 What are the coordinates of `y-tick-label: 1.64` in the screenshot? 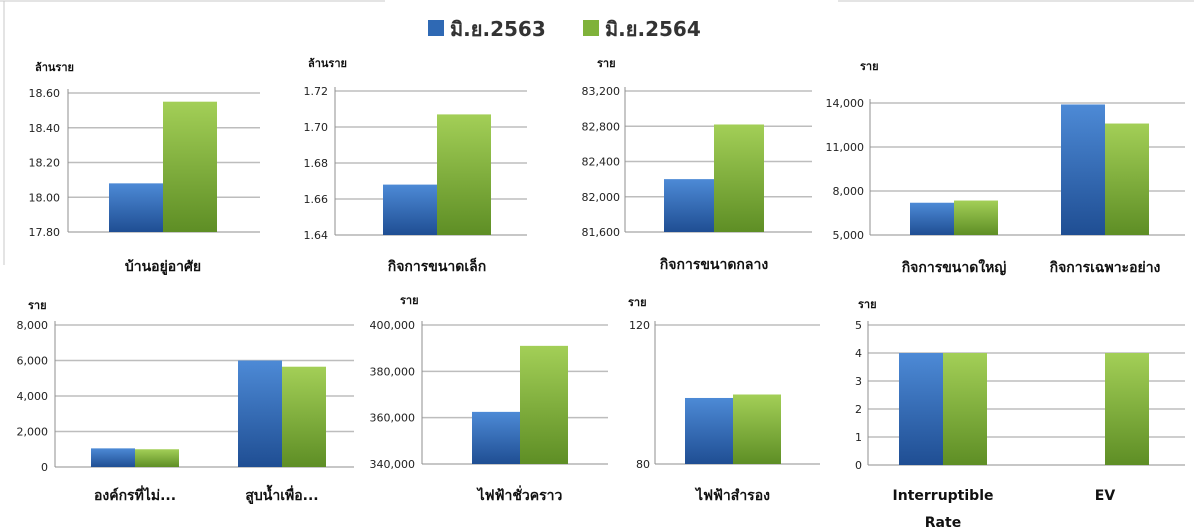 It's located at (316, 235).